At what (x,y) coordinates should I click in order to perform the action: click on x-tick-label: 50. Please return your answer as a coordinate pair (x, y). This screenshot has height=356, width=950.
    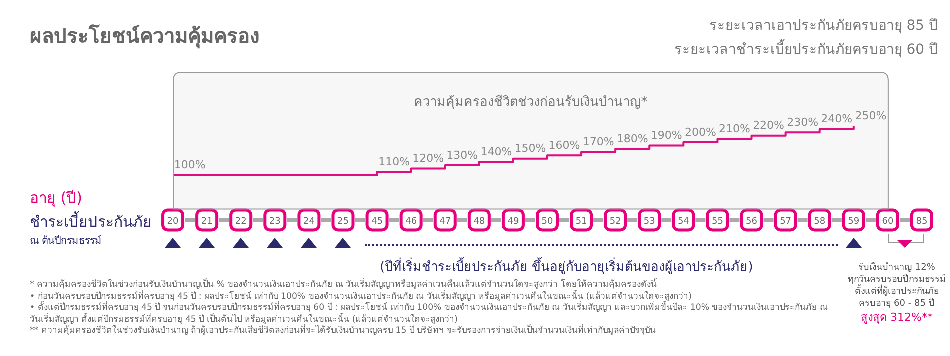
    Looking at the image, I should click on (548, 221).